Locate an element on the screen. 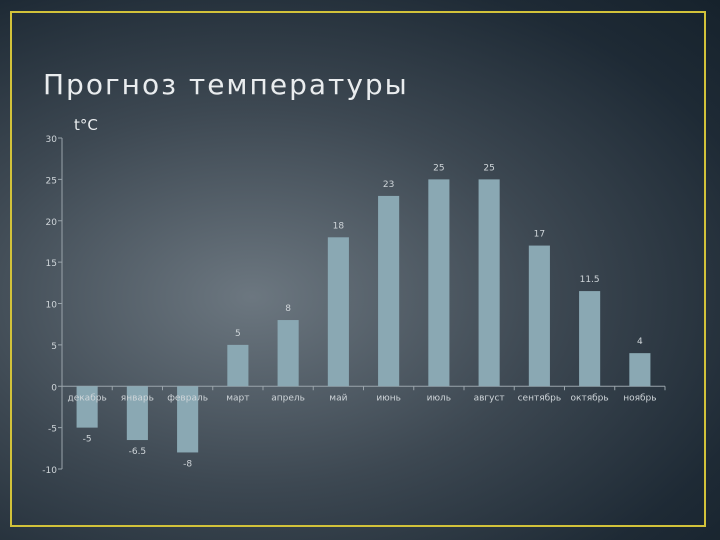 This screenshot has width=720, height=540. data-label: 5 is located at coordinates (238, 334).